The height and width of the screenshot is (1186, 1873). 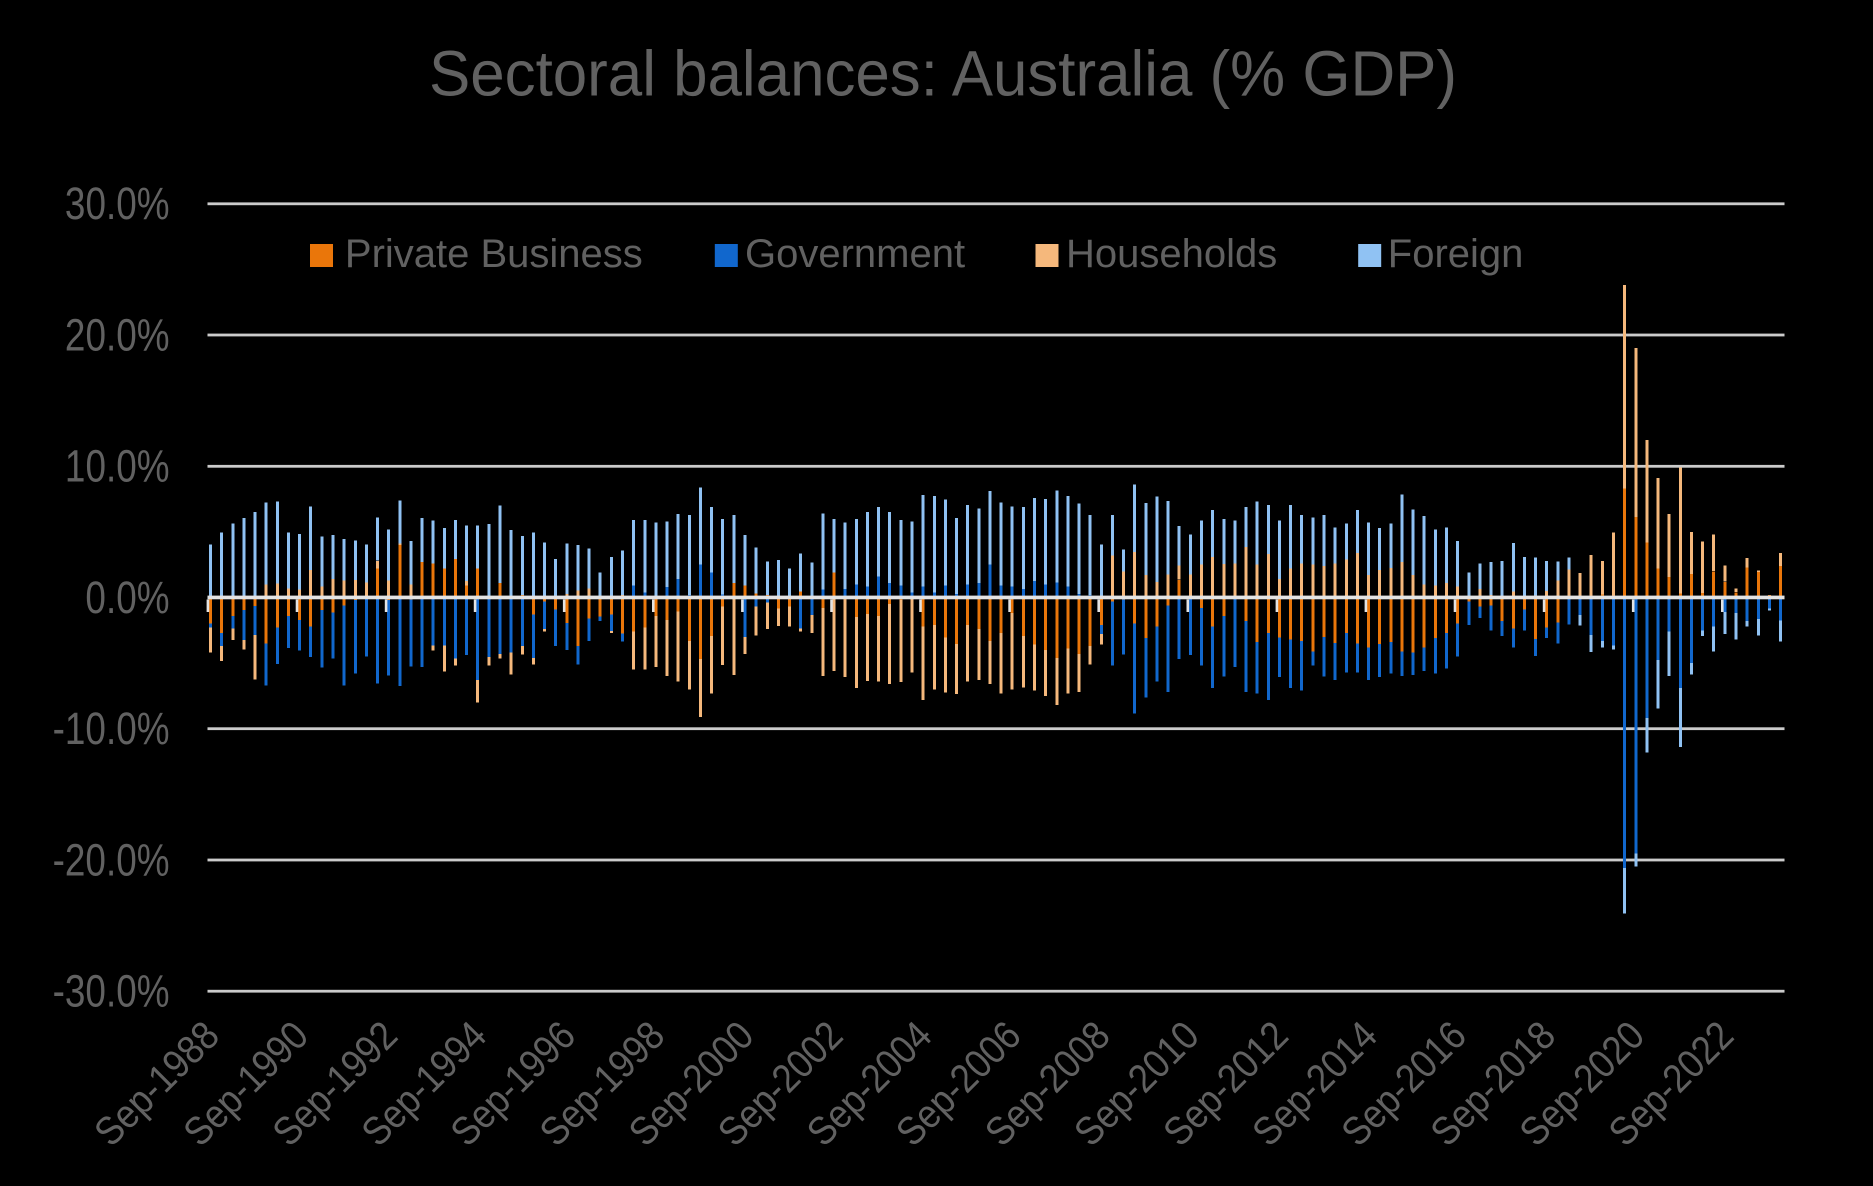 I want to click on svg-text: -10.0%, so click(x=111, y=729).